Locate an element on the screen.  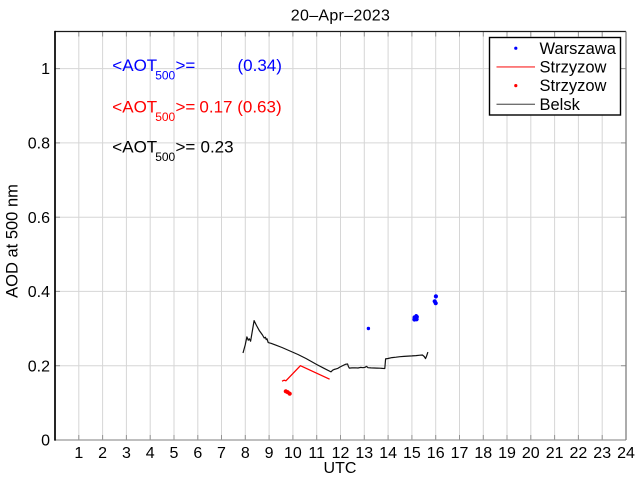
svg-text: 9 is located at coordinates (269, 453).